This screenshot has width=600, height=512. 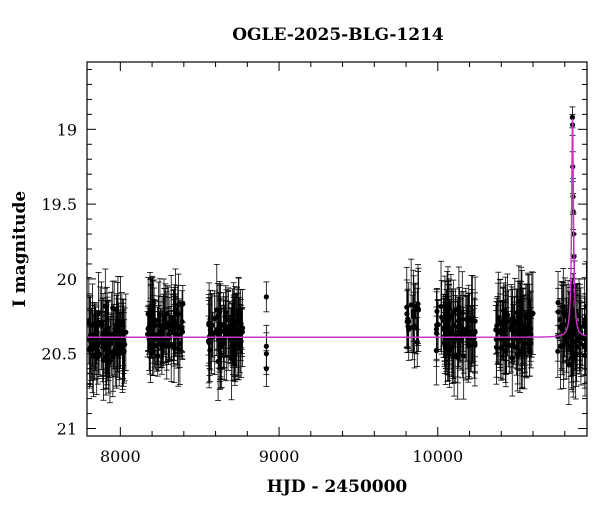 What do you see at coordinates (59, 354) in the screenshot?
I see `y-tick-label: 20.5` at bounding box center [59, 354].